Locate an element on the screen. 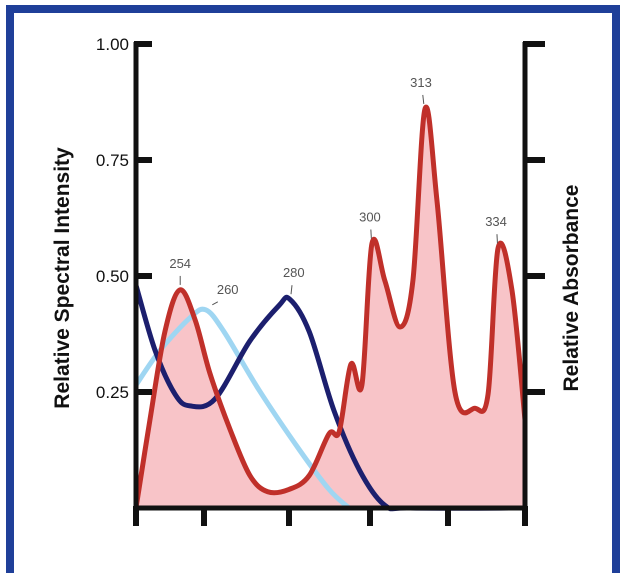 The height and width of the screenshot is (573, 622). peak-label: 334 is located at coordinates (496, 221).